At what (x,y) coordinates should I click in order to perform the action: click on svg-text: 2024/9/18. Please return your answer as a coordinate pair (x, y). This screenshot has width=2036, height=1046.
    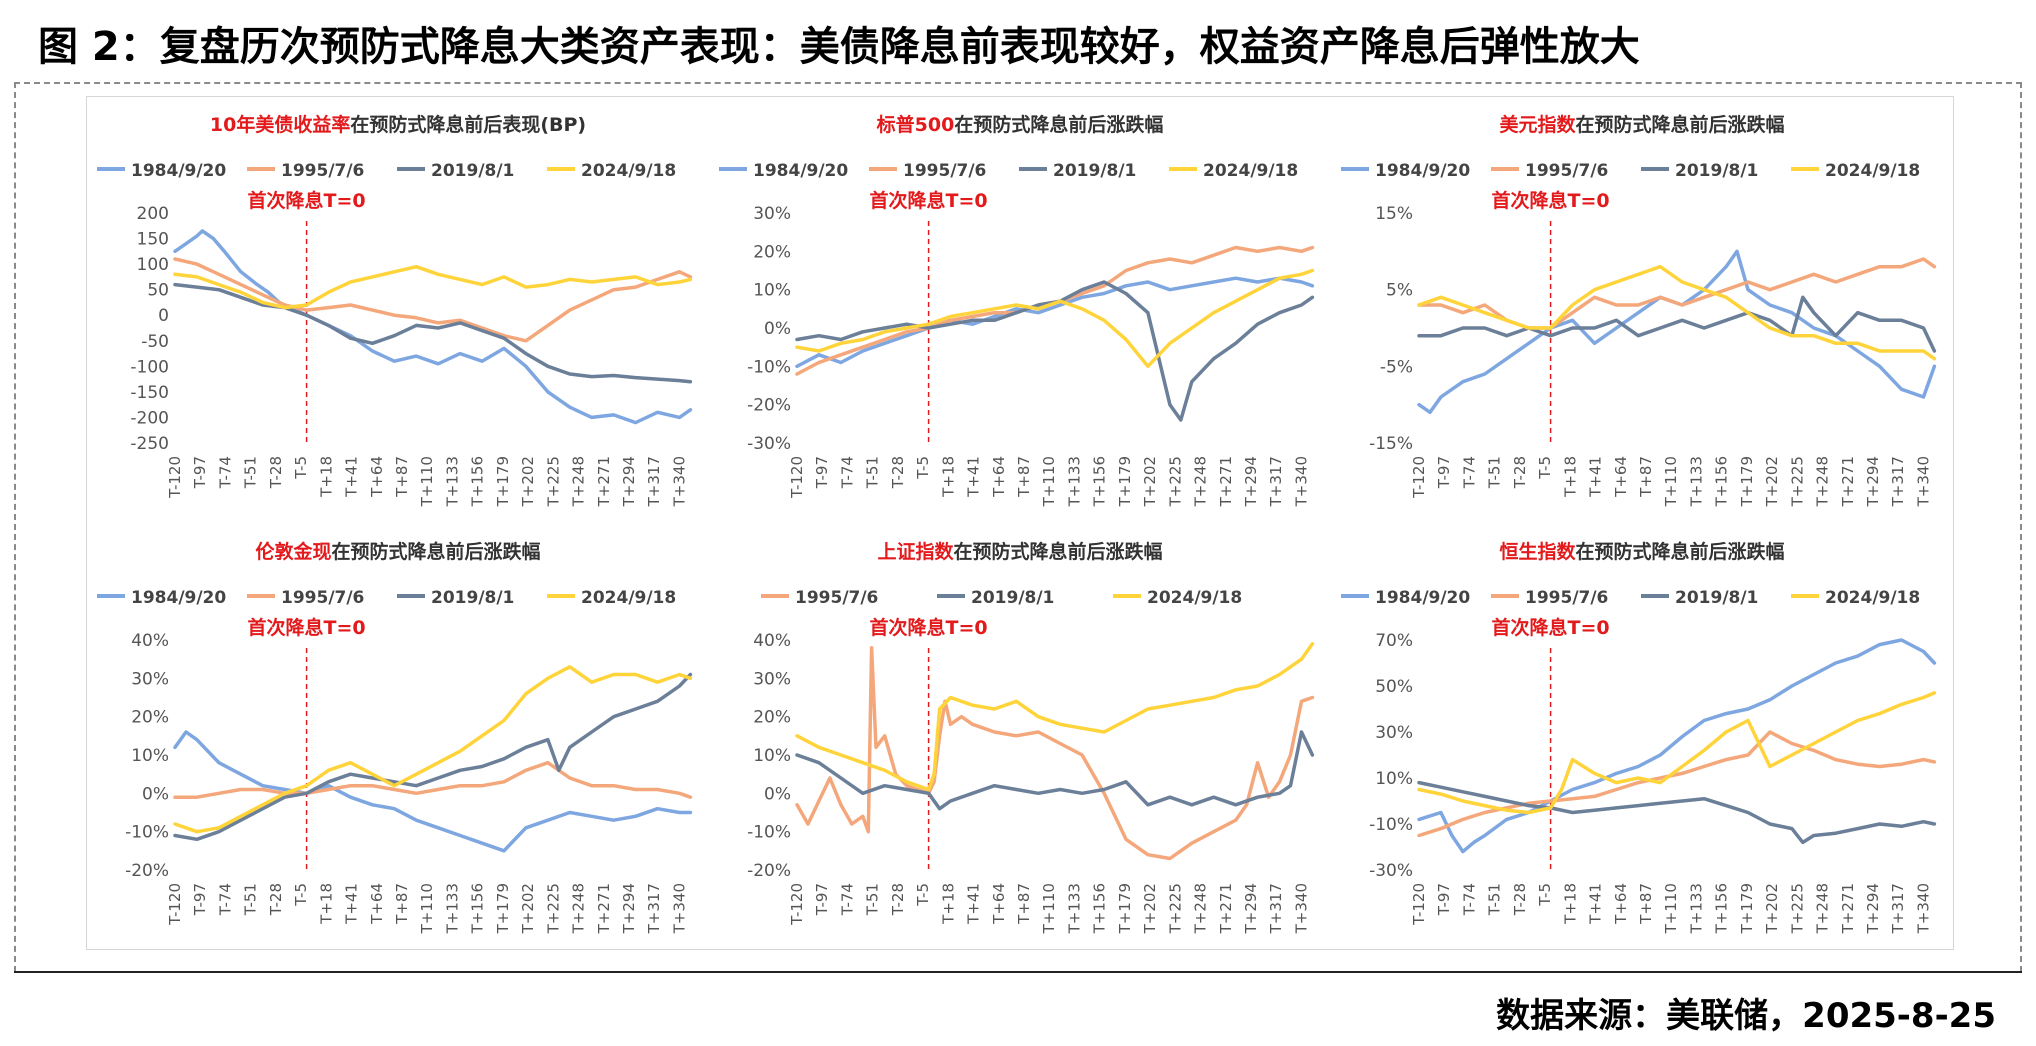
    Looking at the image, I should click on (1872, 171).